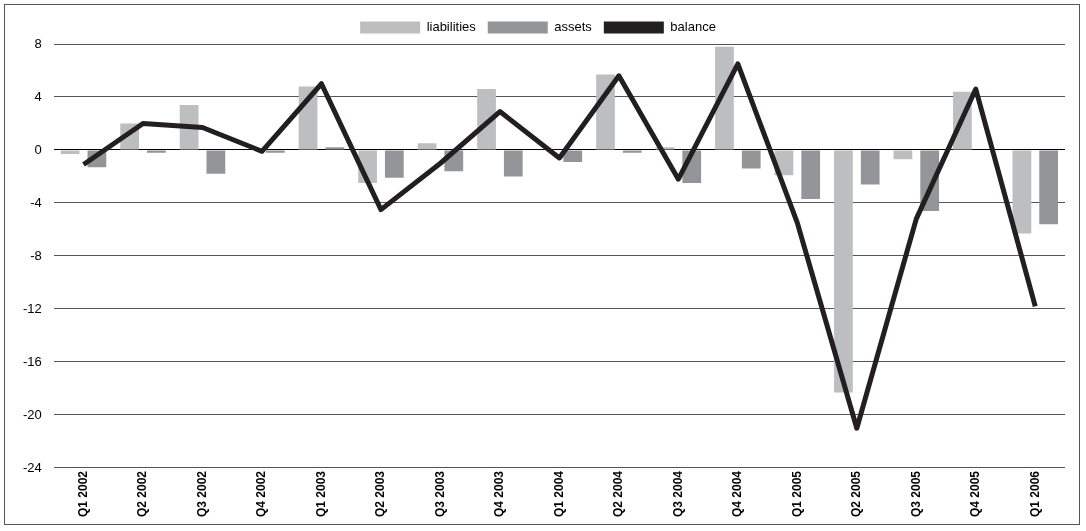 The height and width of the screenshot is (531, 1086). I want to click on y-tick-label: -20, so click(32, 414).